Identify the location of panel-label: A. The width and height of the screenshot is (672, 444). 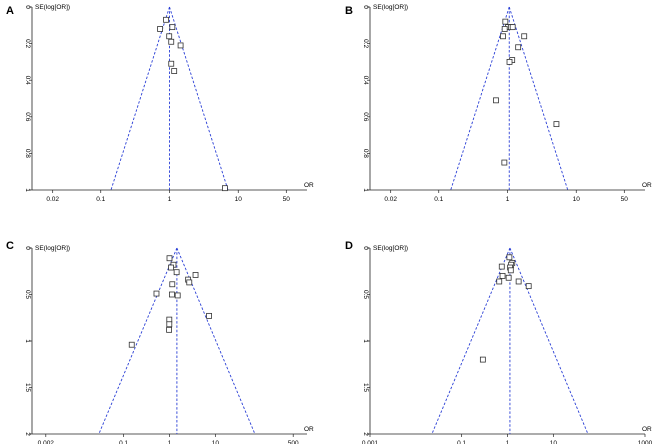
(10, 11).